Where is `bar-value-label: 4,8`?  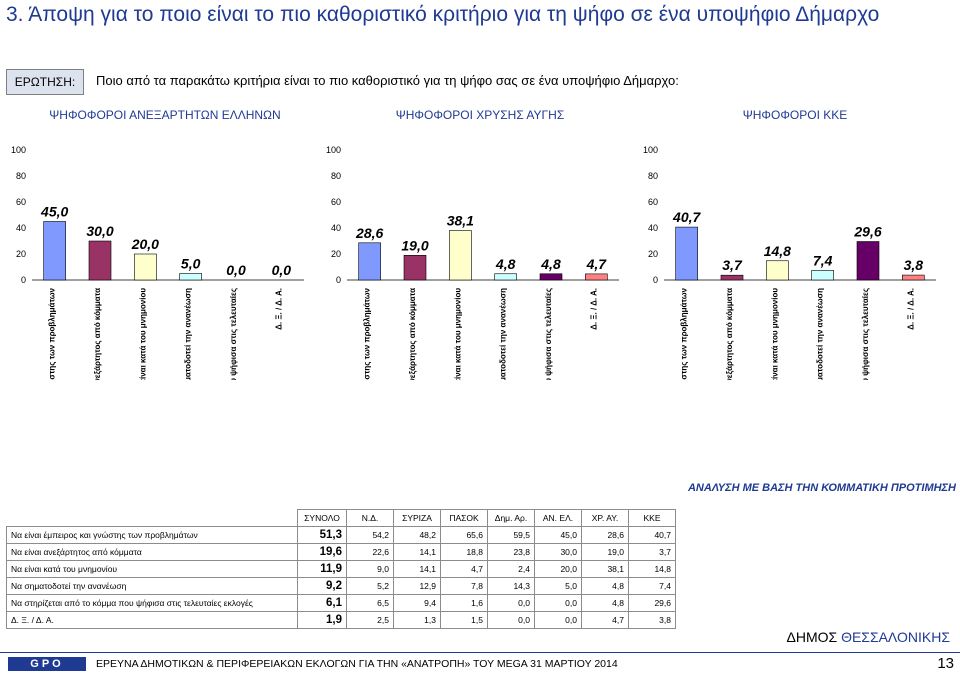 bar-value-label: 4,8 is located at coordinates (505, 264).